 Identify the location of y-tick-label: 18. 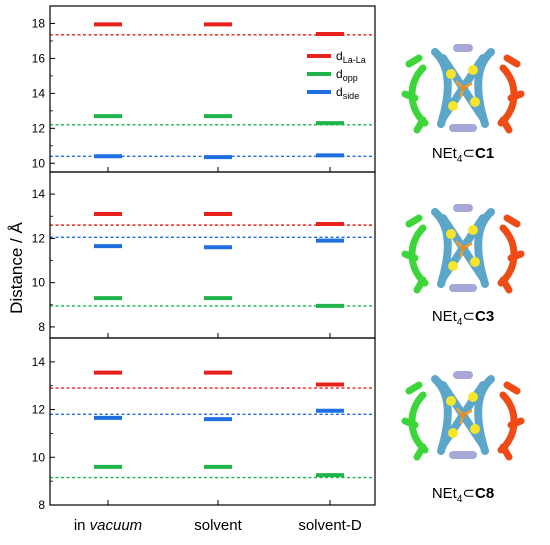
(39, 23).